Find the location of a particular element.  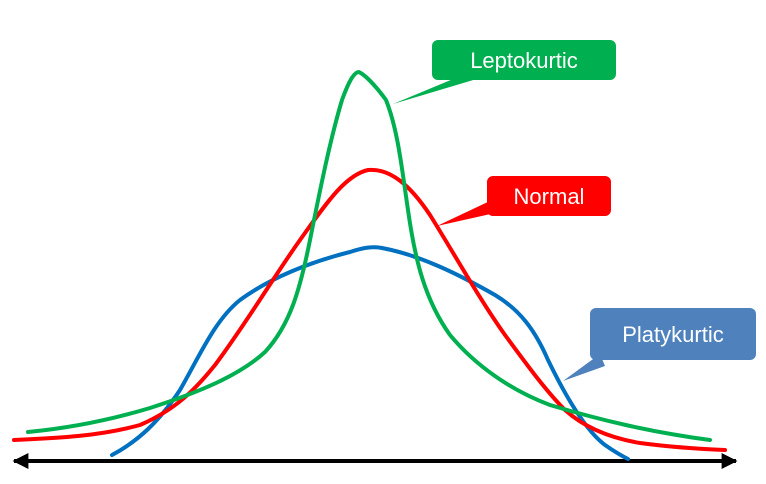

platykurtic-callout-box is located at coordinates (673, 334).